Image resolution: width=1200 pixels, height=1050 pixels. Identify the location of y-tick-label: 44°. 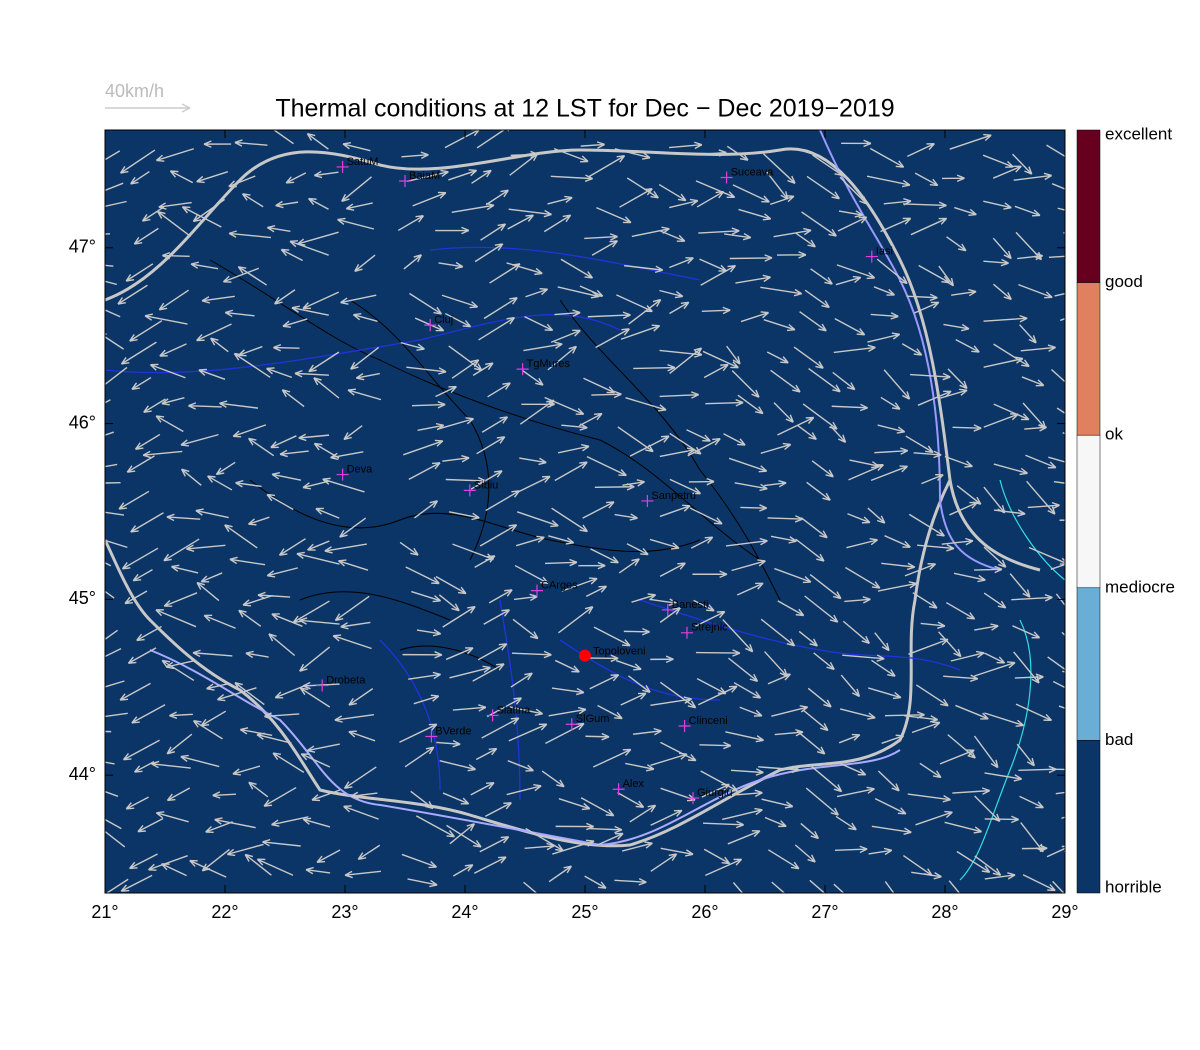
(82, 774).